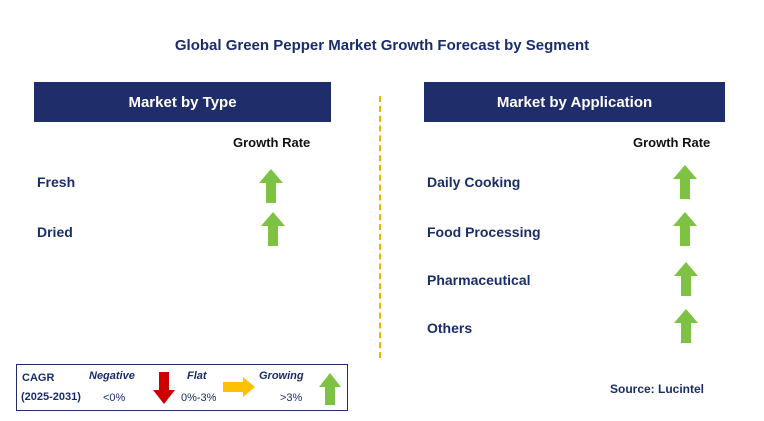 This screenshot has height=421, width=764. Describe the element at coordinates (474, 182) in the screenshot. I see `application-row-daily-cooking-label: Daily Cooking` at that location.